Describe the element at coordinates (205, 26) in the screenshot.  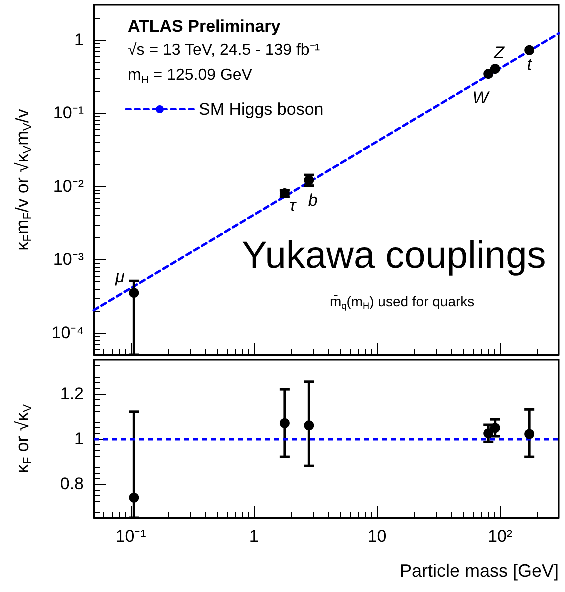
I see `annotation: ATLAS Preliminary` at that location.